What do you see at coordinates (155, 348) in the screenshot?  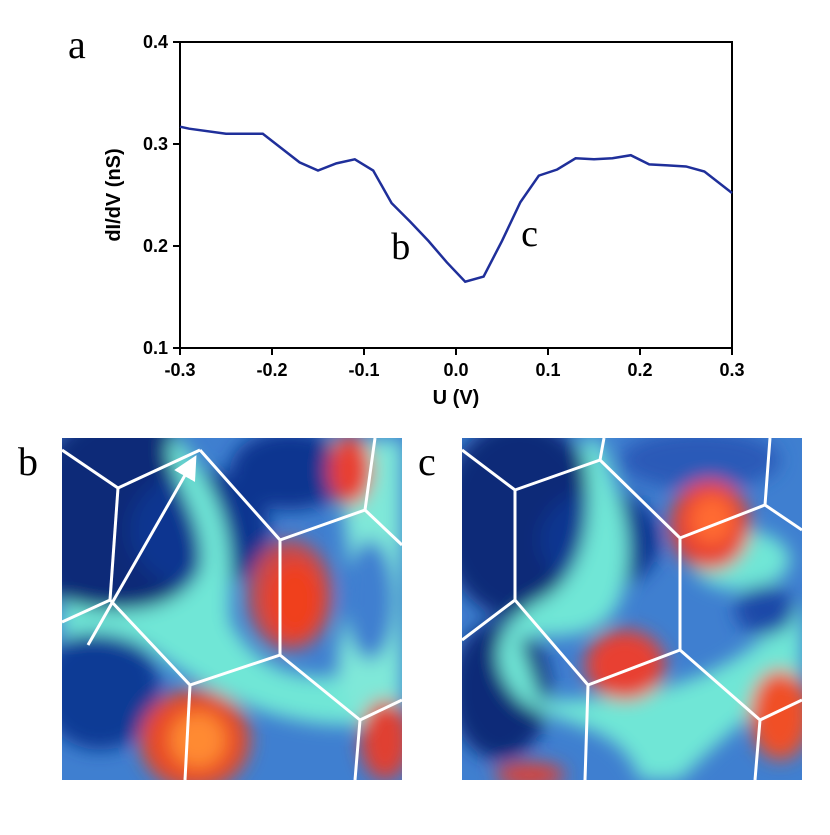 I see `y-tick-label: 0.1` at bounding box center [155, 348].